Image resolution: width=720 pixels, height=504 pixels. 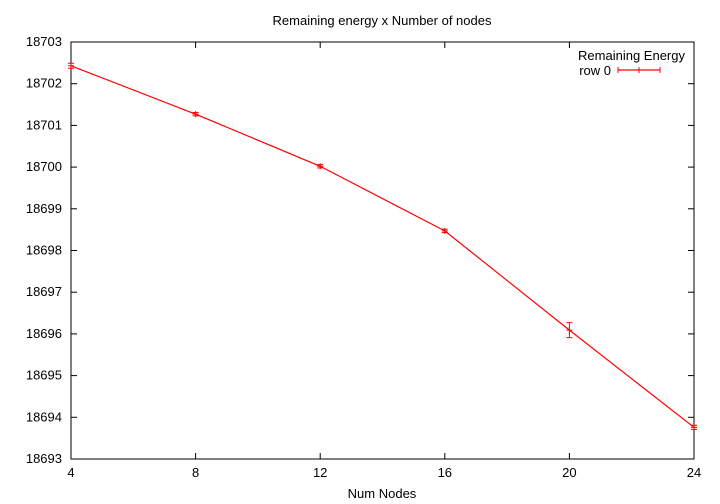 I want to click on x-axis-label: Num Nodes, so click(x=382, y=493).